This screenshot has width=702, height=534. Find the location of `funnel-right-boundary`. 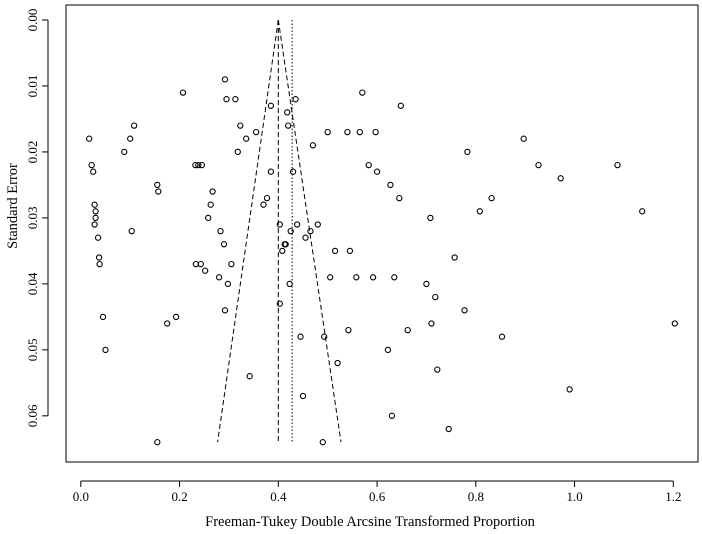

funnel-right-boundary is located at coordinates (309, 231).